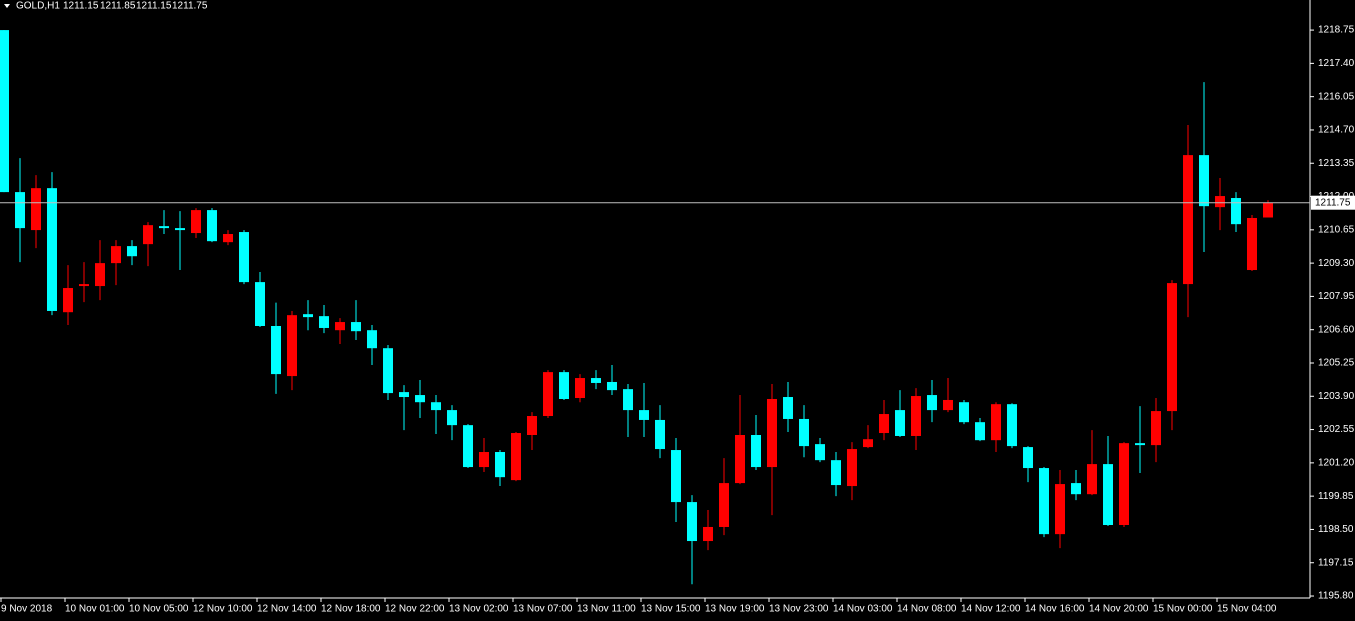 The image size is (1355, 621). What do you see at coordinates (1336, 296) in the screenshot?
I see `y-tick-label: 1207.95` at bounding box center [1336, 296].